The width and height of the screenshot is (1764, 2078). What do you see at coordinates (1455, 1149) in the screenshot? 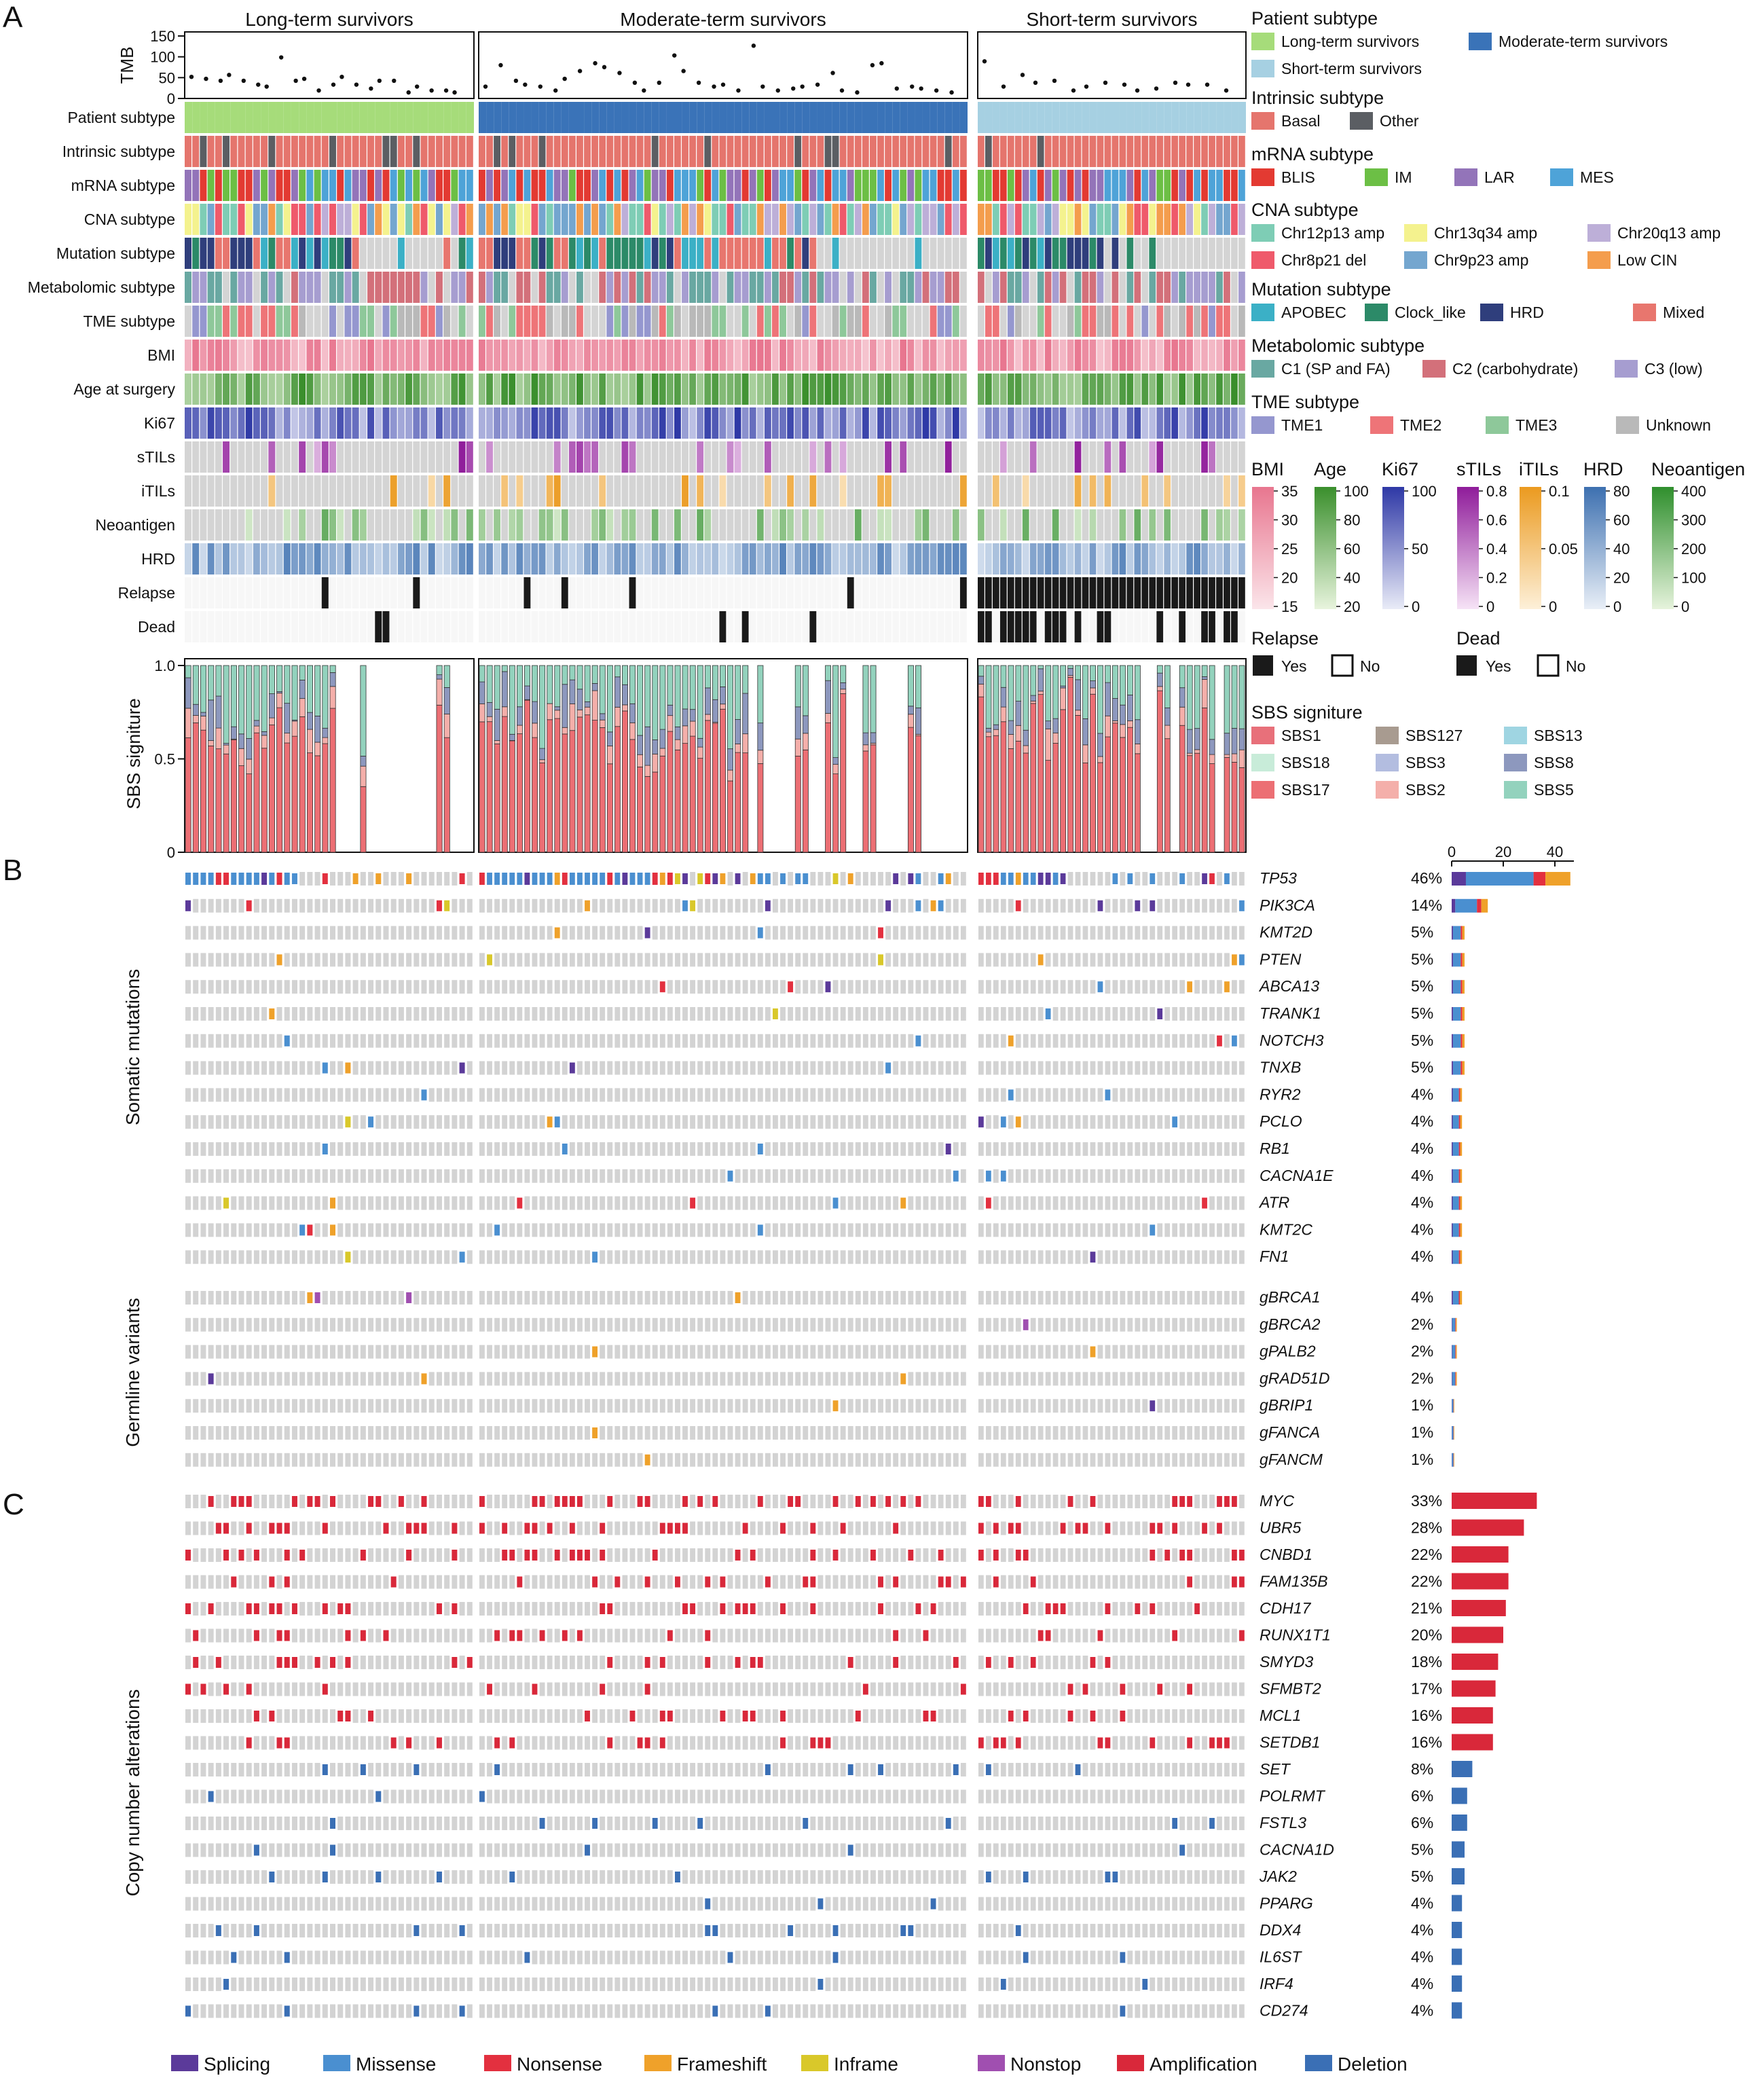
I see `gene-frequency-bar-segment` at bounding box center [1455, 1149].